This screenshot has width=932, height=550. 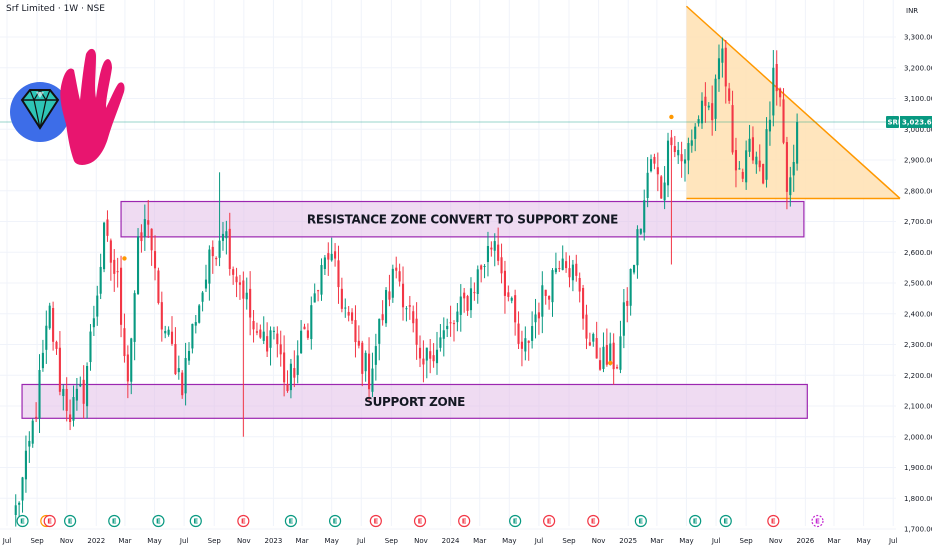 What do you see at coordinates (628, 541) in the screenshot?
I see `x-tick-label: 2025` at bounding box center [628, 541].